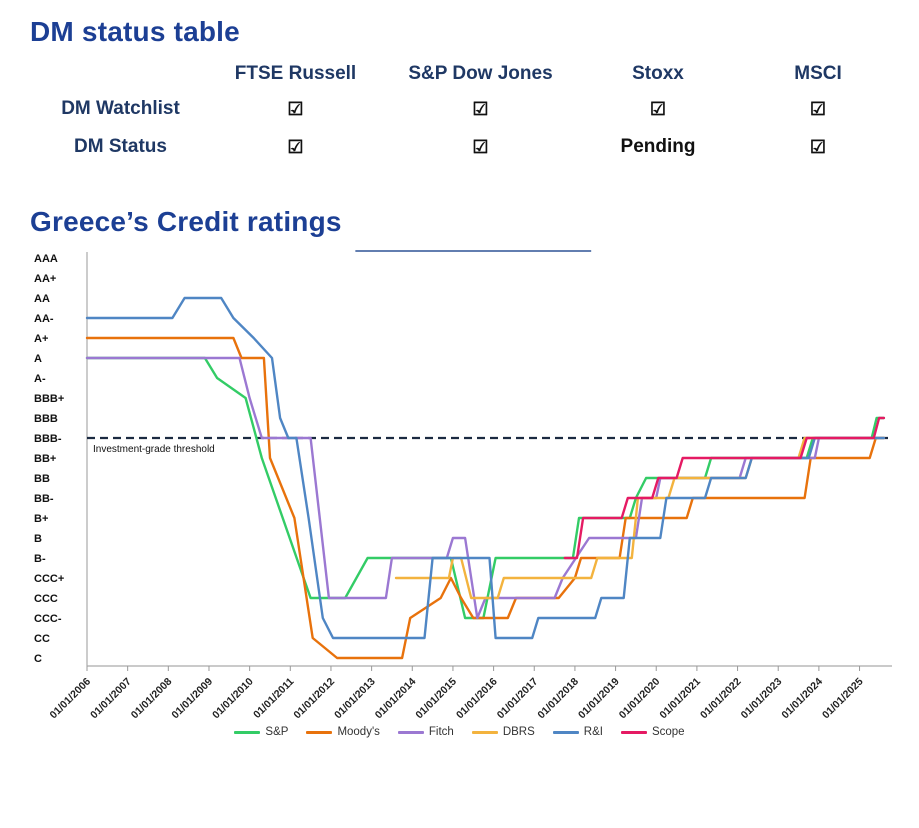 The width and height of the screenshot is (919, 828). I want to click on x-axis-label: 01/01/2024, so click(802, 699).